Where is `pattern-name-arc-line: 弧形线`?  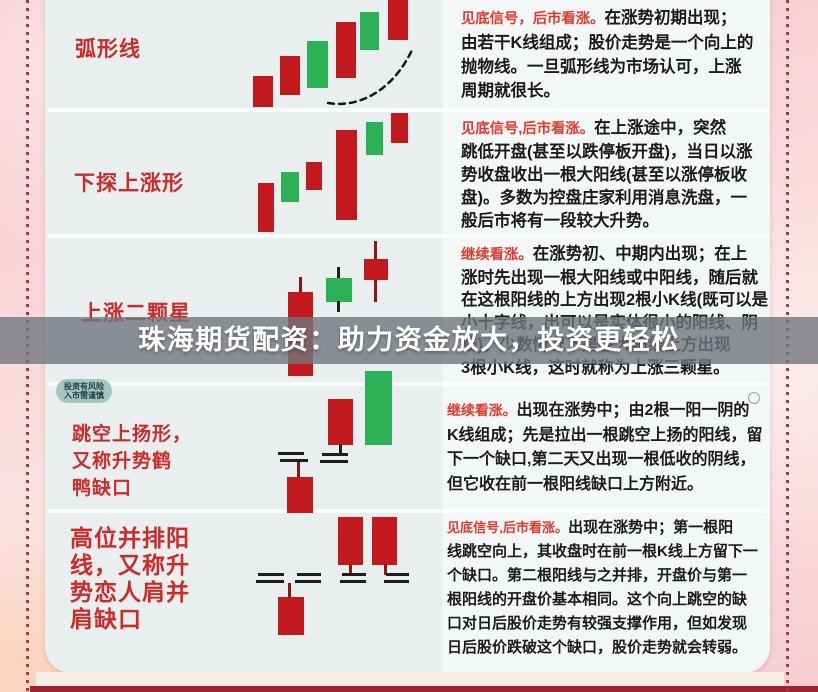 pattern-name-arc-line: 弧形线 is located at coordinates (108, 49).